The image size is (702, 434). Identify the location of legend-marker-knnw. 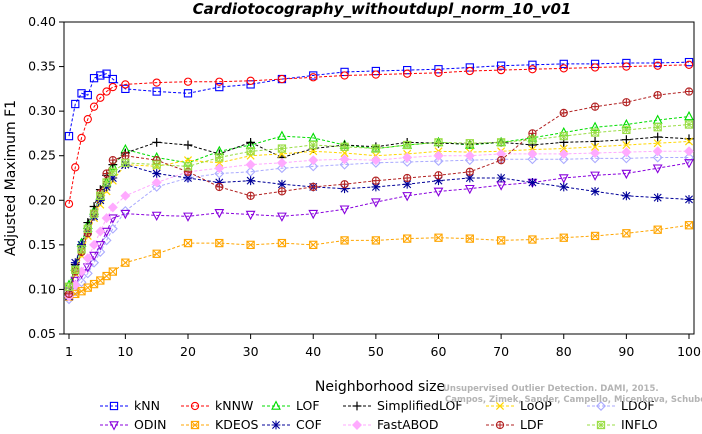
(195, 406).